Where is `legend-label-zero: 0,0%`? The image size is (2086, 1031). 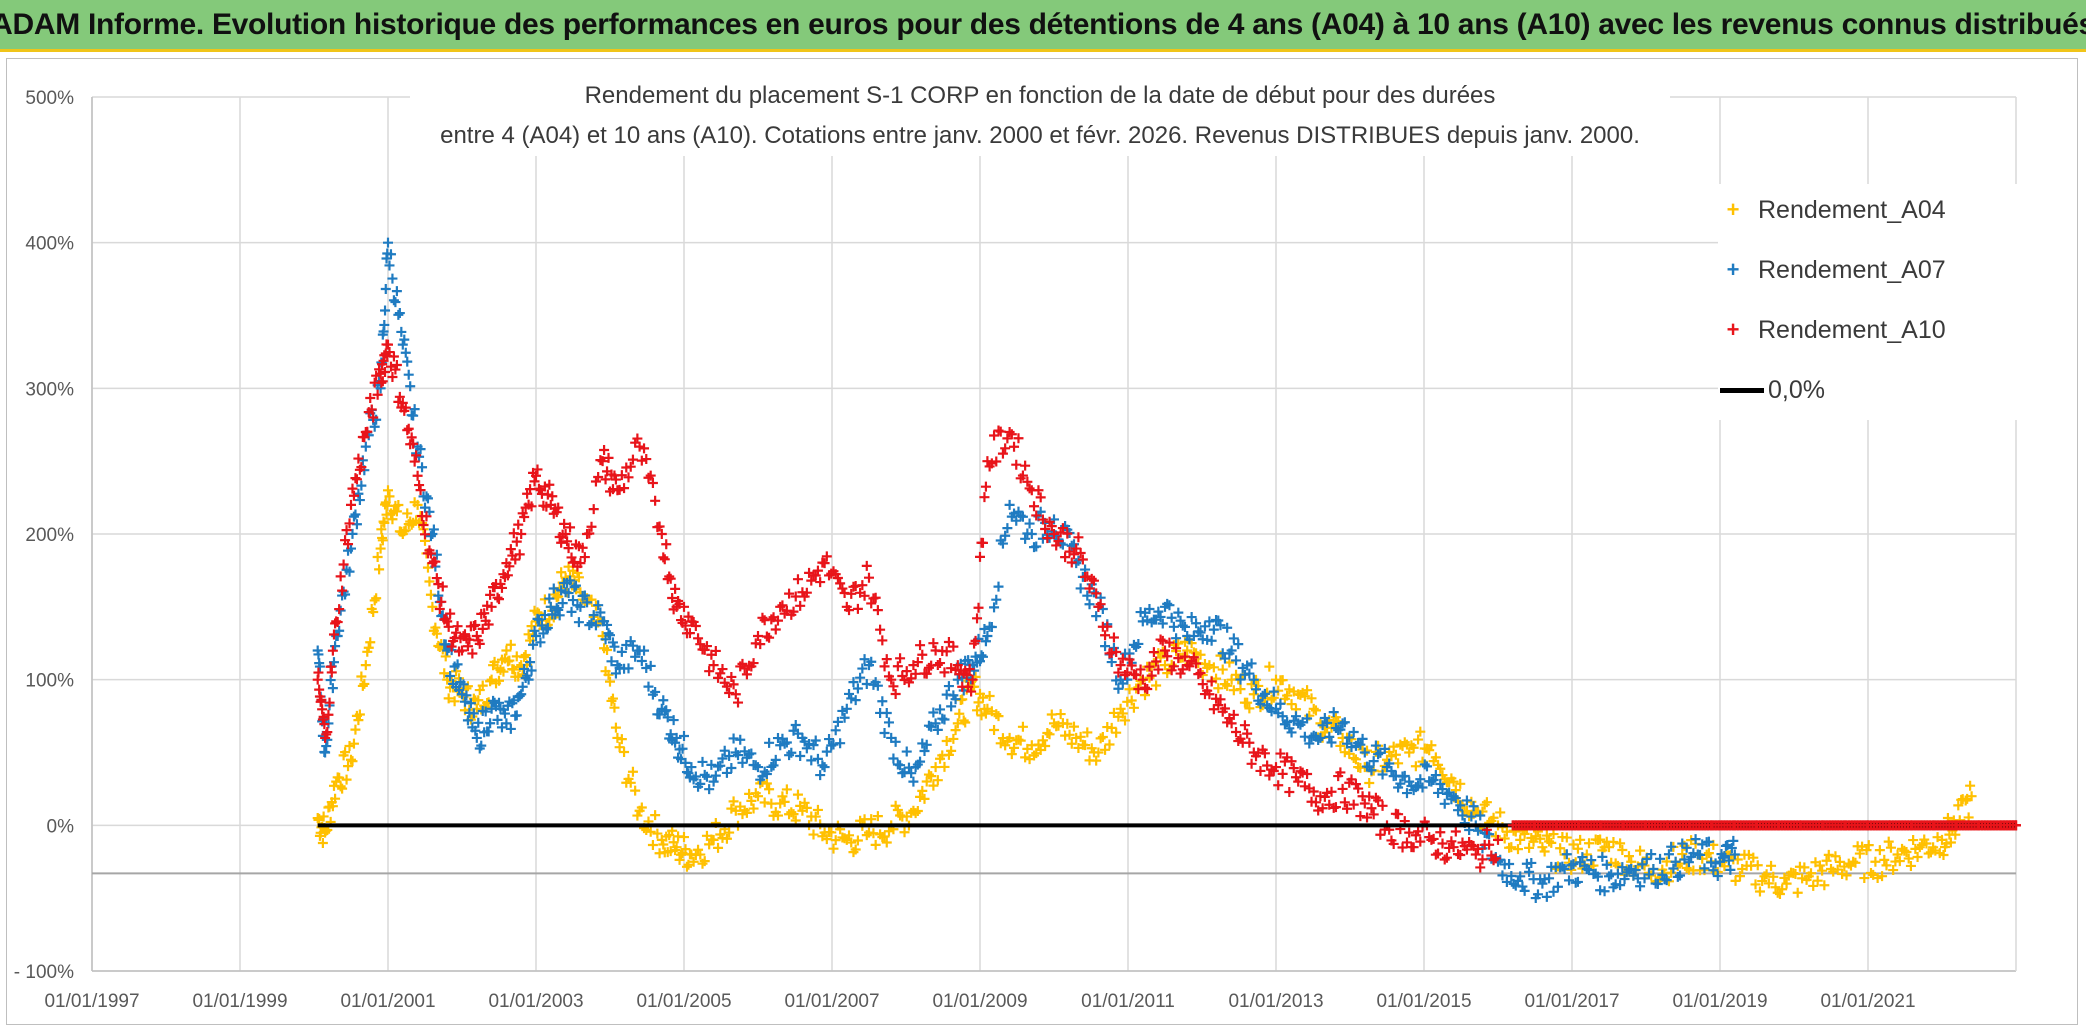 legend-label-zero: 0,0% is located at coordinates (1796, 389).